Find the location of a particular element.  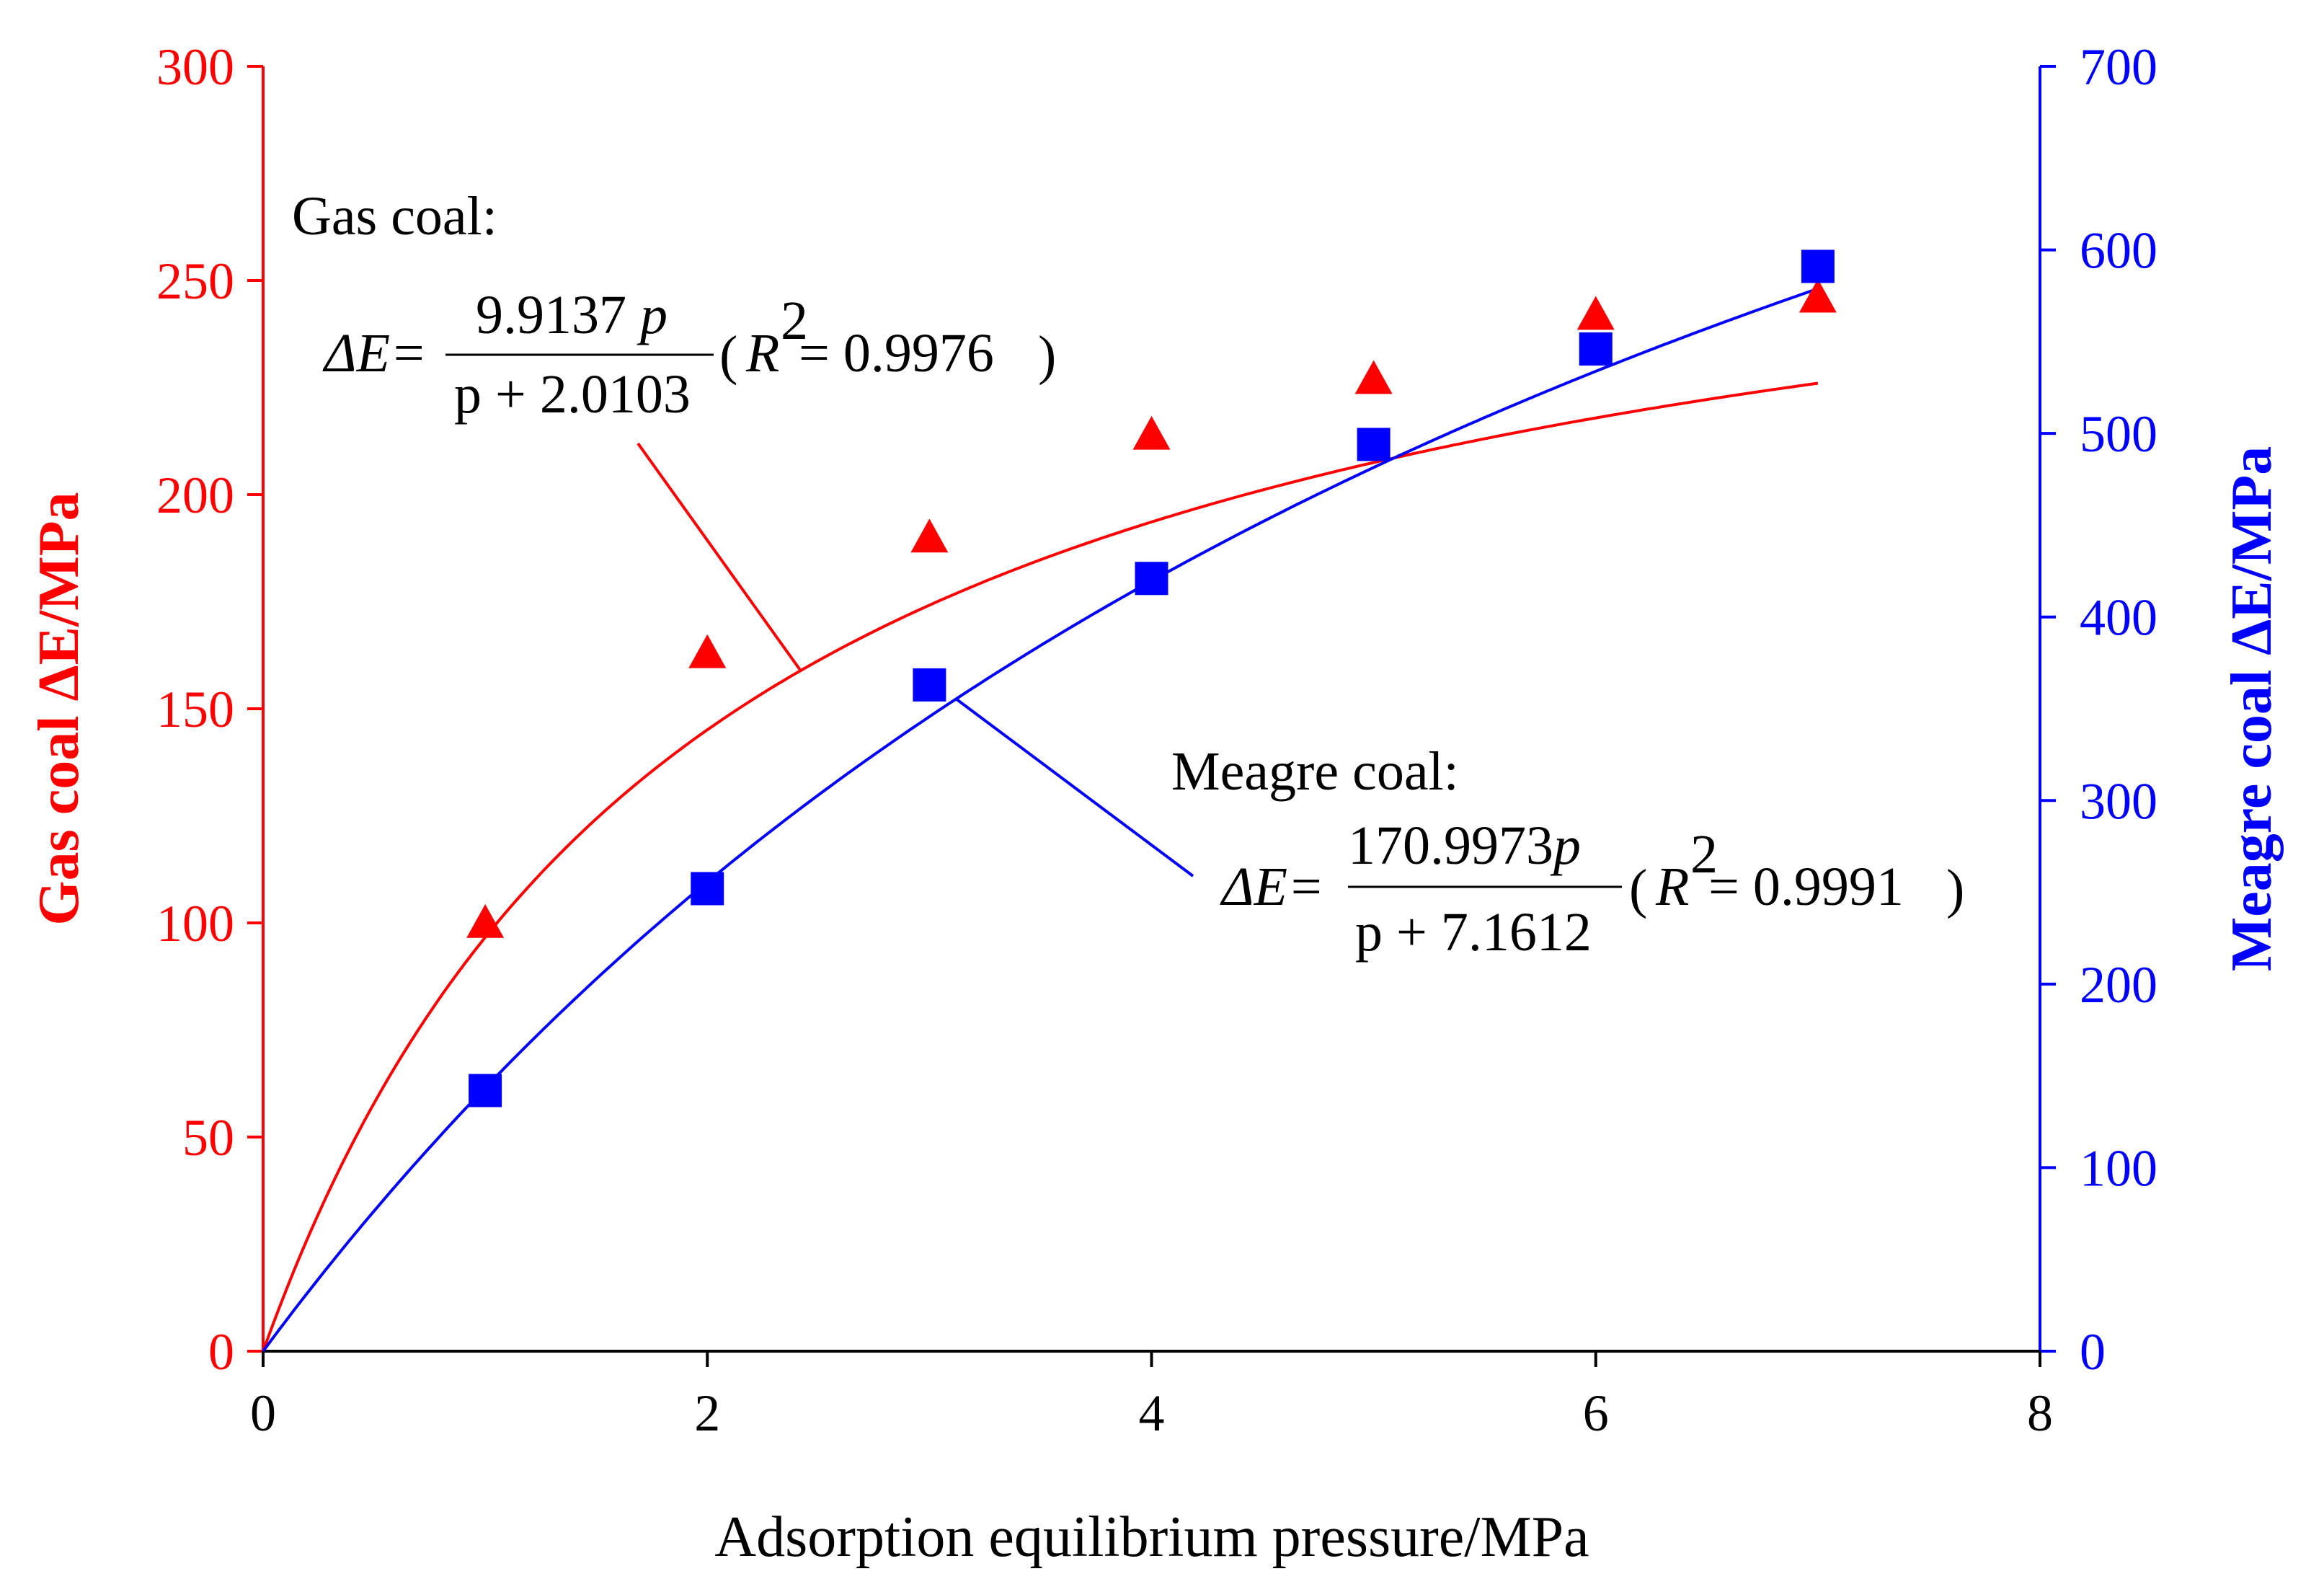

gas-coal-equation-numerator: 9.9137 p is located at coordinates (572, 315).